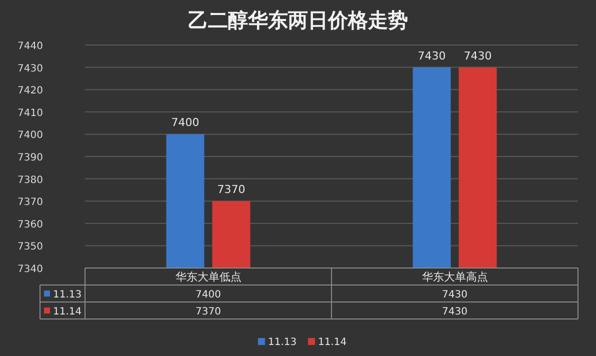  Describe the element at coordinates (208, 295) in the screenshot. I see `text: 7400` at that location.